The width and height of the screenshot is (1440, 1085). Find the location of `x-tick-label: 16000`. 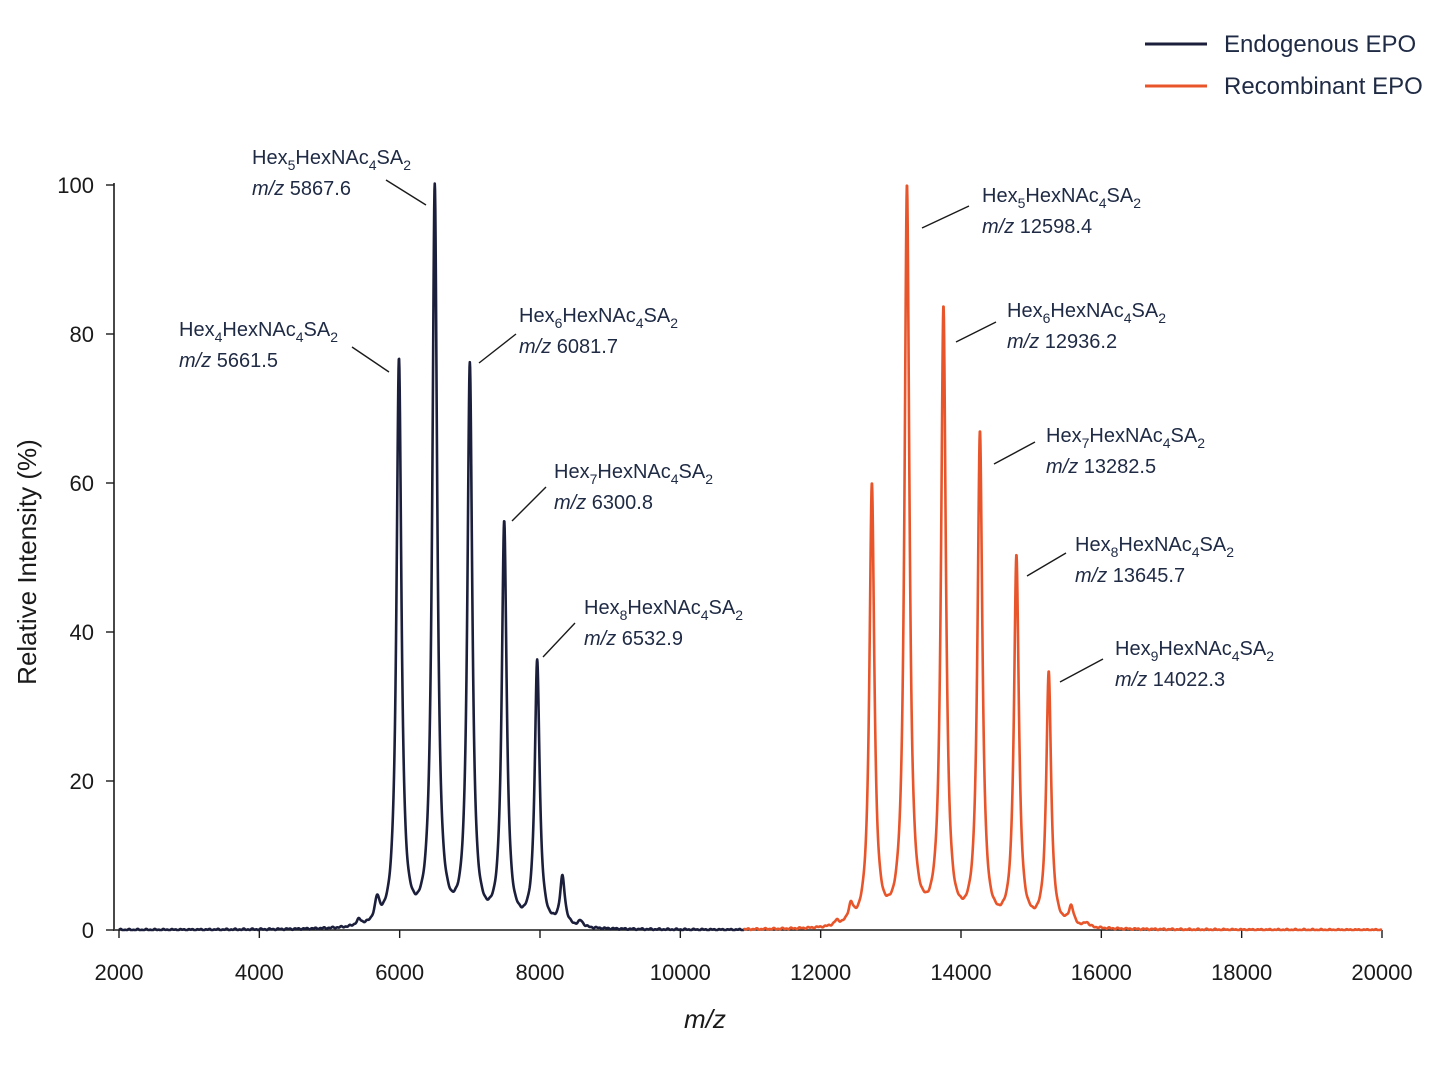

x-tick-label: 16000 is located at coordinates (1101, 972).